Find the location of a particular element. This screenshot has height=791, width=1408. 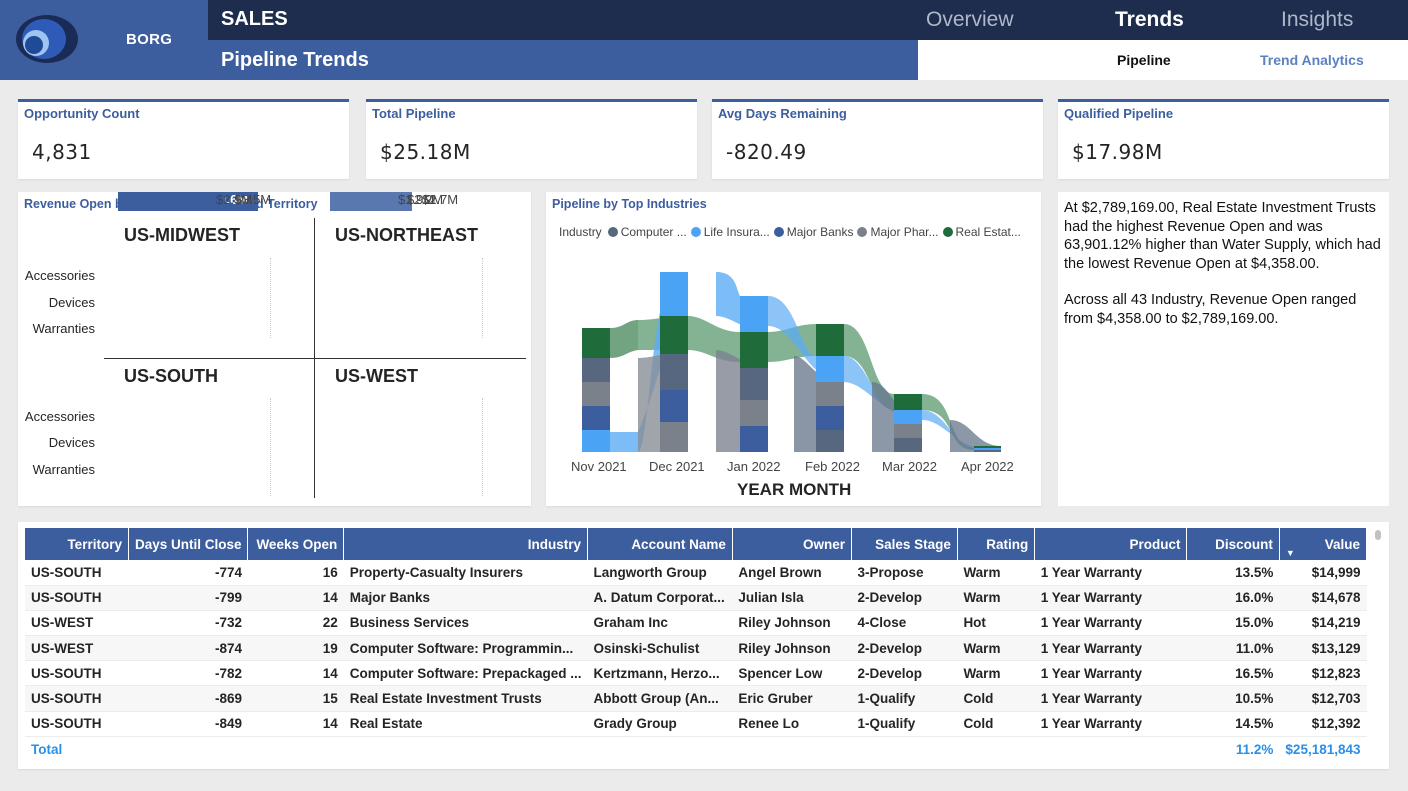

table-cell: Renee Lo is located at coordinates (792, 724).